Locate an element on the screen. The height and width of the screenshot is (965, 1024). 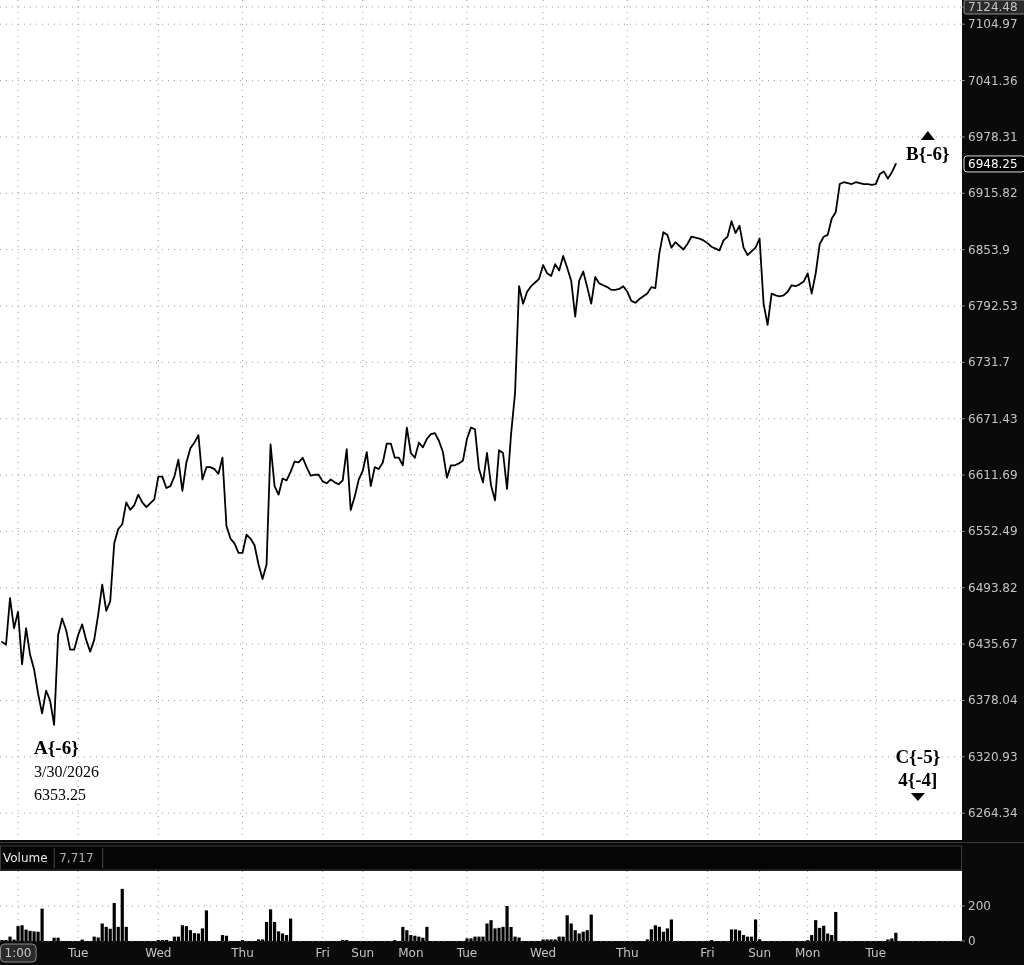
y-tick-label: 6264.34 is located at coordinates (993, 813).